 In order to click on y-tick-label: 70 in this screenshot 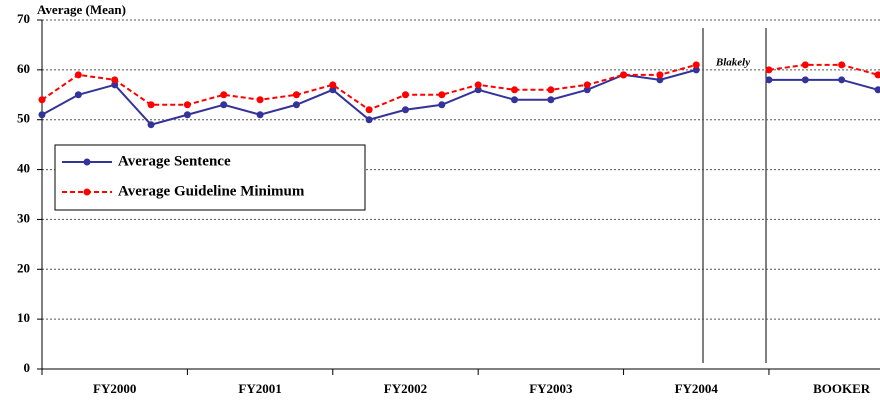, I will do `click(23, 18)`.